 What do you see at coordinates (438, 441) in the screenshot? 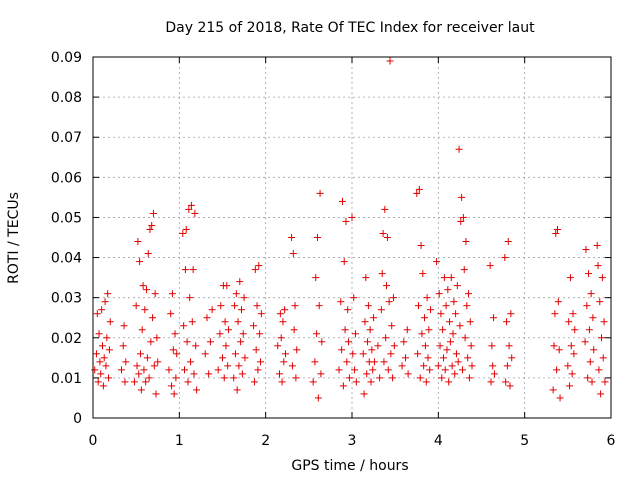
I see `x-tick-label: 4` at bounding box center [438, 441].